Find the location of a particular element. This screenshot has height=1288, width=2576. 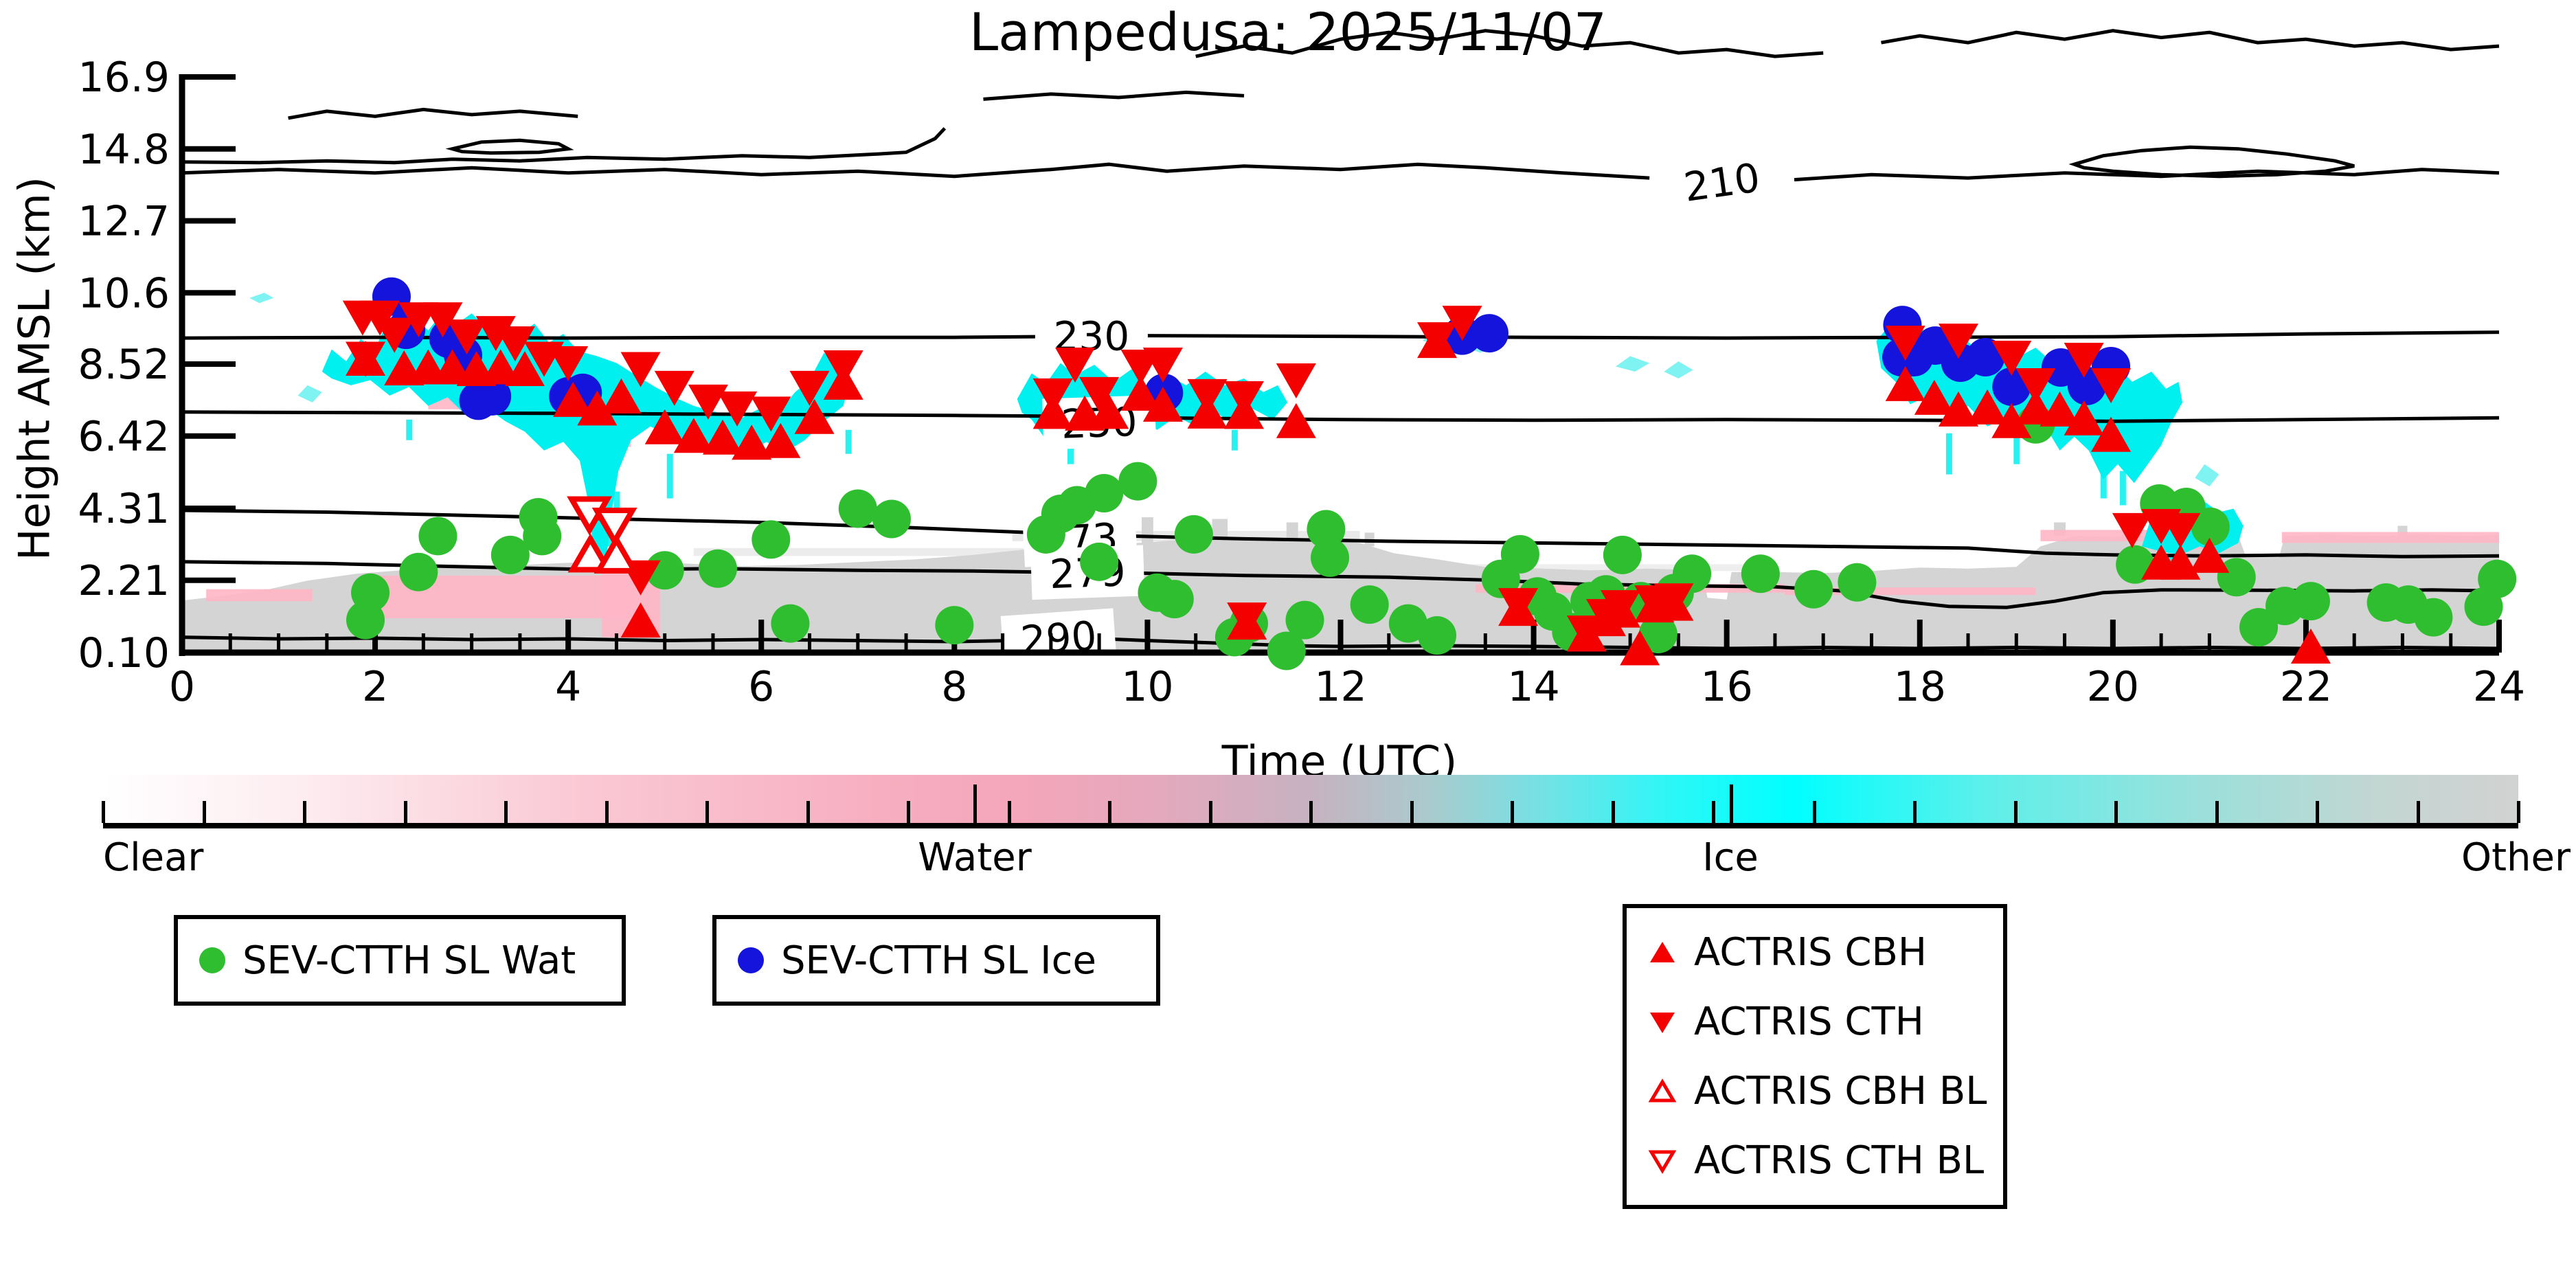

colorbar-label-clear: Clear is located at coordinates (153, 857).